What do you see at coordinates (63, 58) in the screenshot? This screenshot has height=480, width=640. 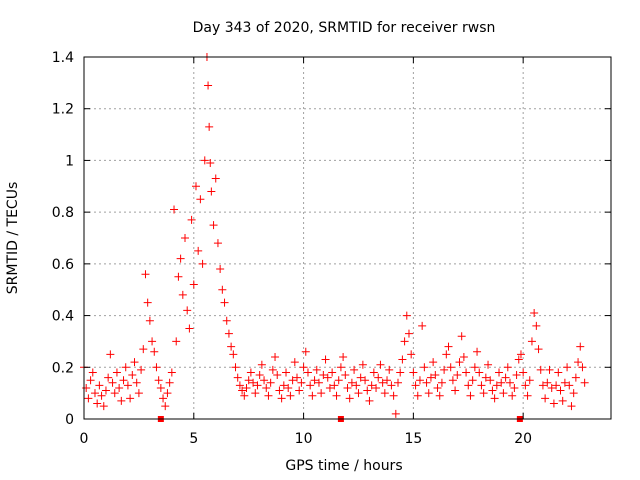 I see `y-tick-label: 1.4` at bounding box center [63, 58].